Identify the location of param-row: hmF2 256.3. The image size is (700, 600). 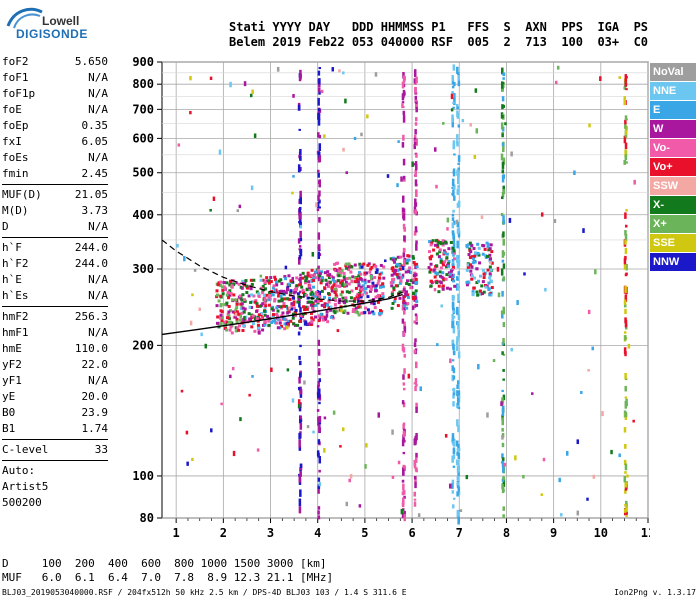
(55, 317).